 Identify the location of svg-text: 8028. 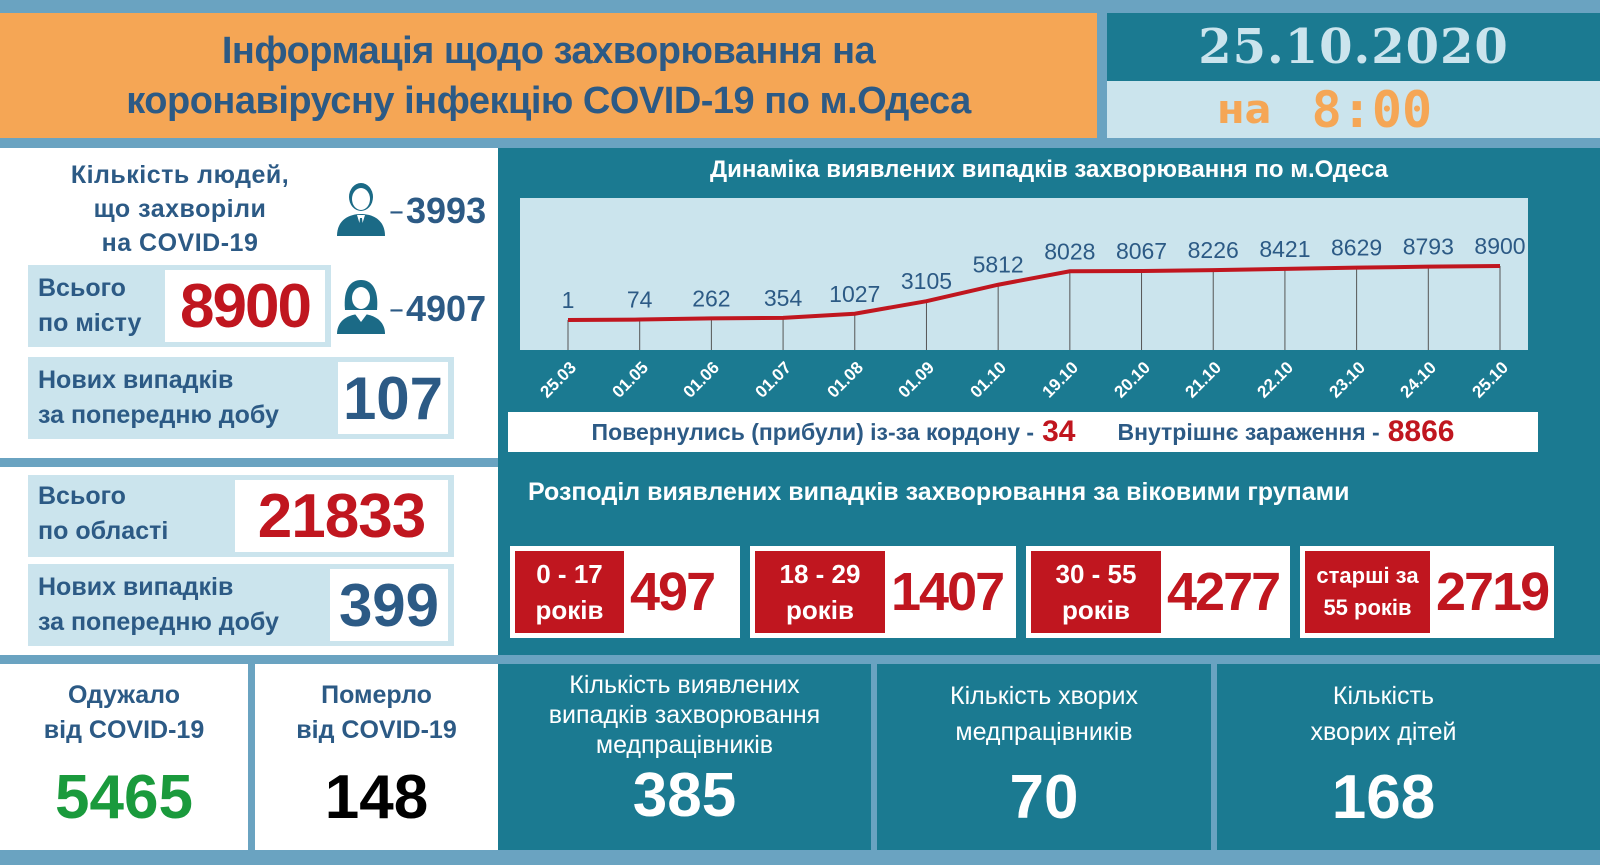
(1069, 251).